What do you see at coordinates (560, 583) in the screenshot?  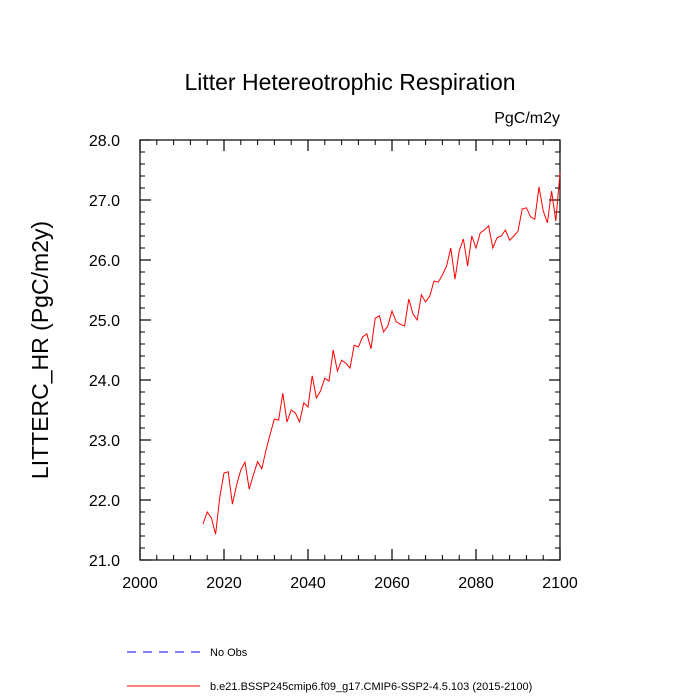 I see `x-tick-label: 2100` at bounding box center [560, 583].